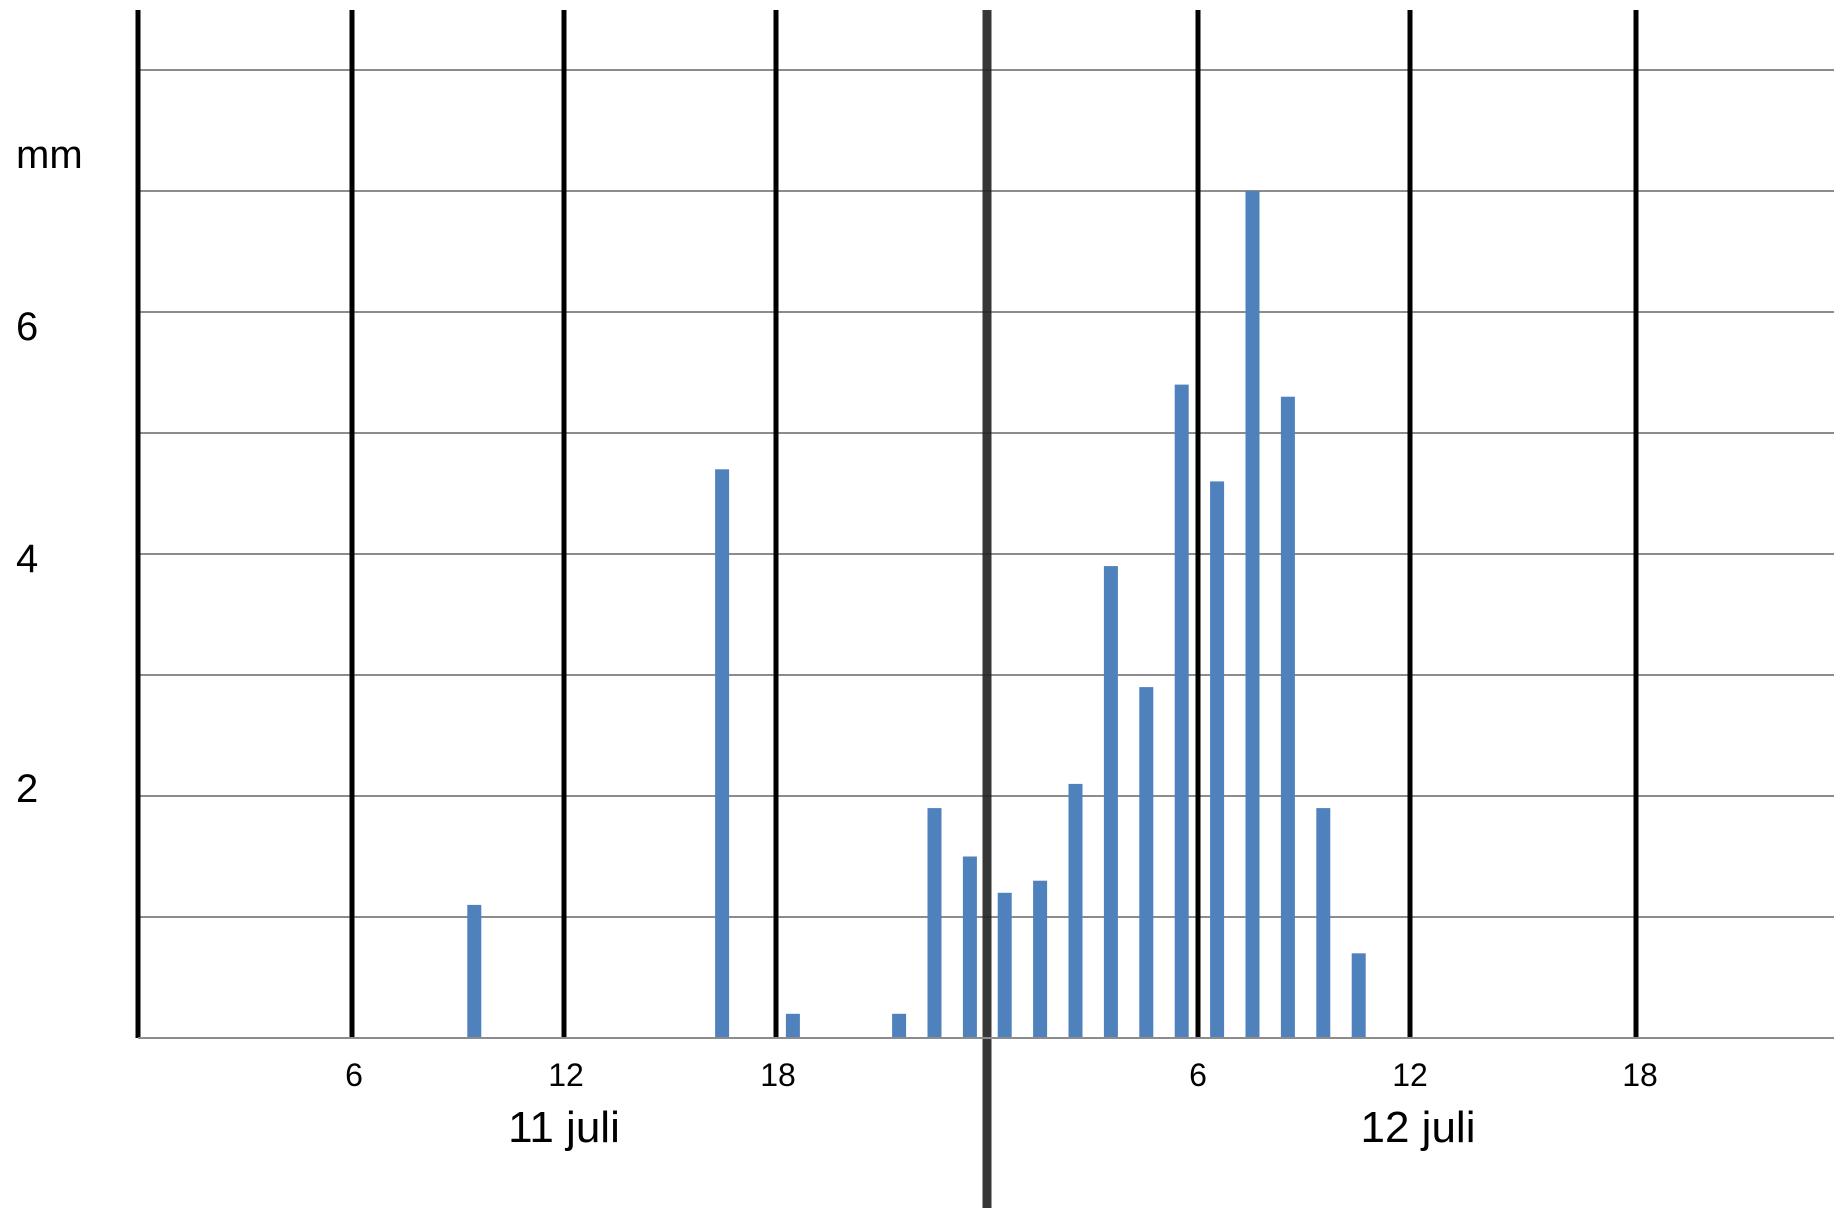 The width and height of the screenshot is (1834, 1208). I want to click on y-tick-labels: 2 4 6, so click(27, 558).